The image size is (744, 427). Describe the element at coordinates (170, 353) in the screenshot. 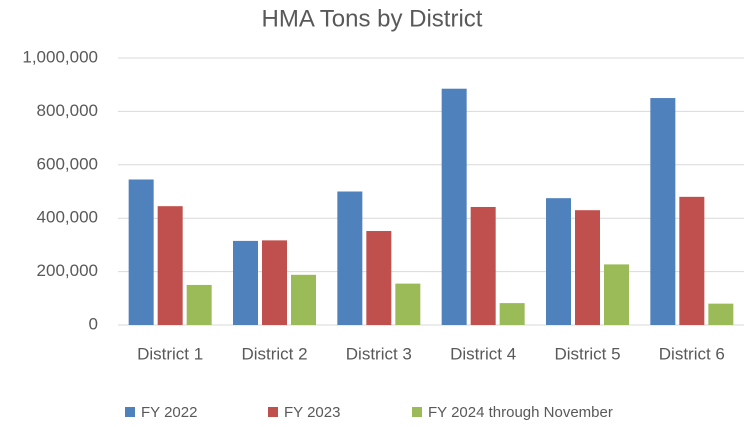

I see `x-tick-label: District 1` at that location.